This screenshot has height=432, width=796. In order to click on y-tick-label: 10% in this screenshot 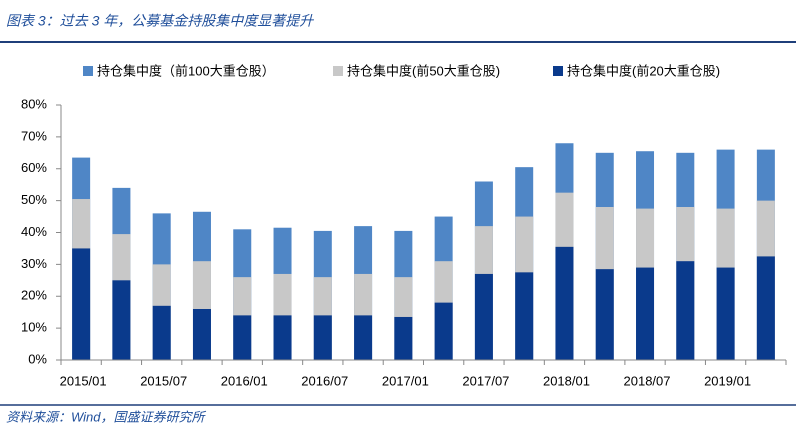, I will do `click(34, 327)`.